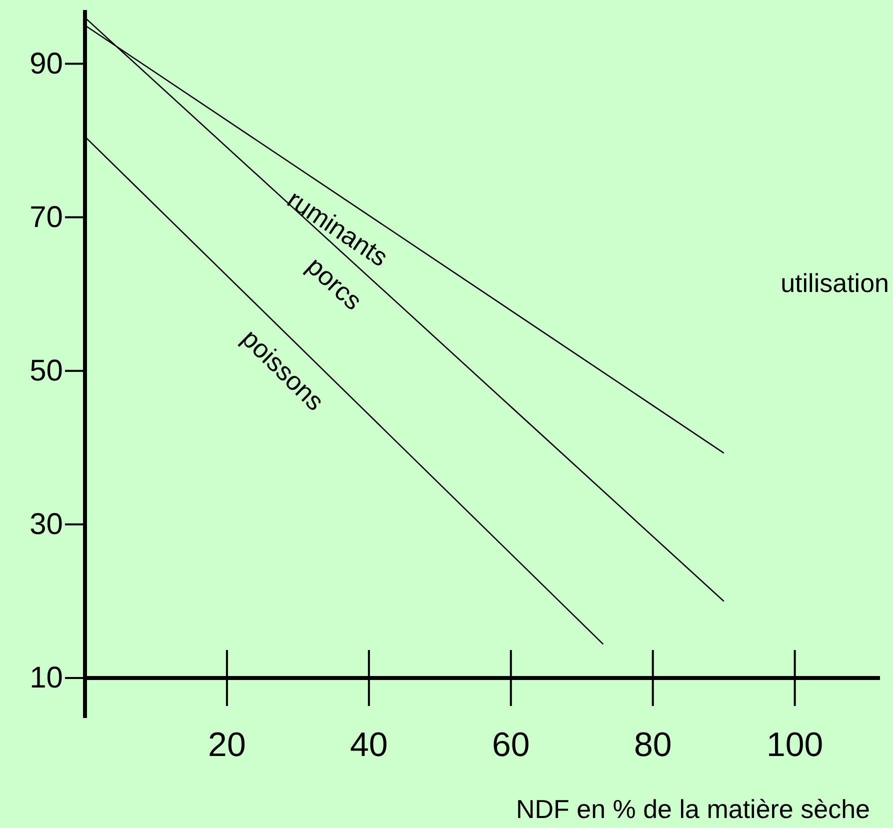 This screenshot has height=828, width=893. I want to click on x-tick-label: 20, so click(227, 745).